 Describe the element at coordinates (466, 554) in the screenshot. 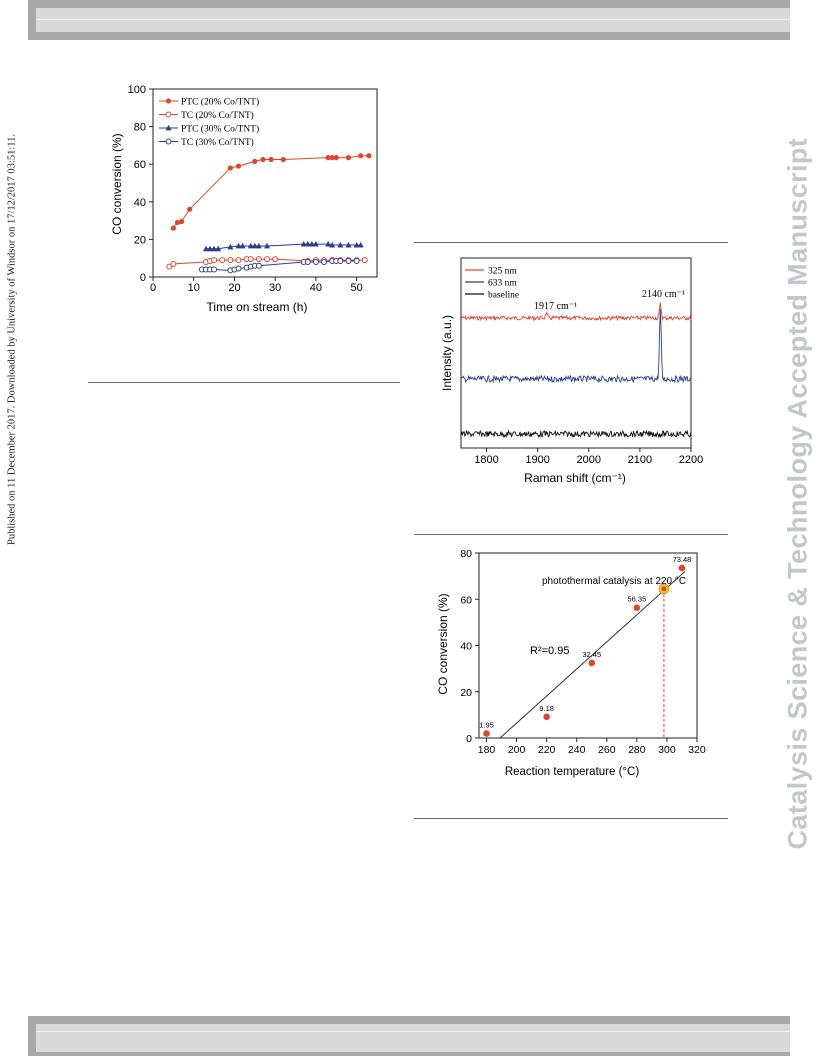

I see `chart3-ytick-label: 80` at that location.